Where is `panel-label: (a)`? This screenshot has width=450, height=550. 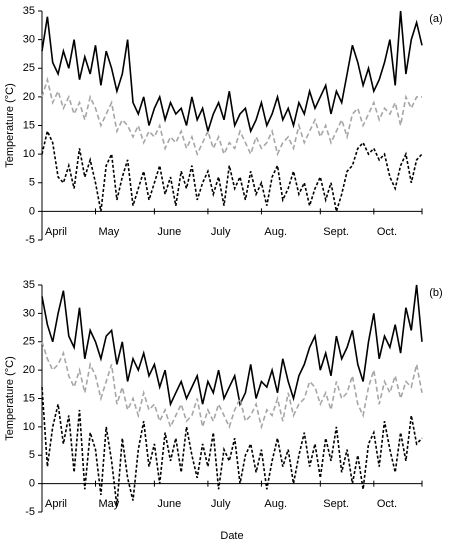 panel-label: (a) is located at coordinates (435, 19).